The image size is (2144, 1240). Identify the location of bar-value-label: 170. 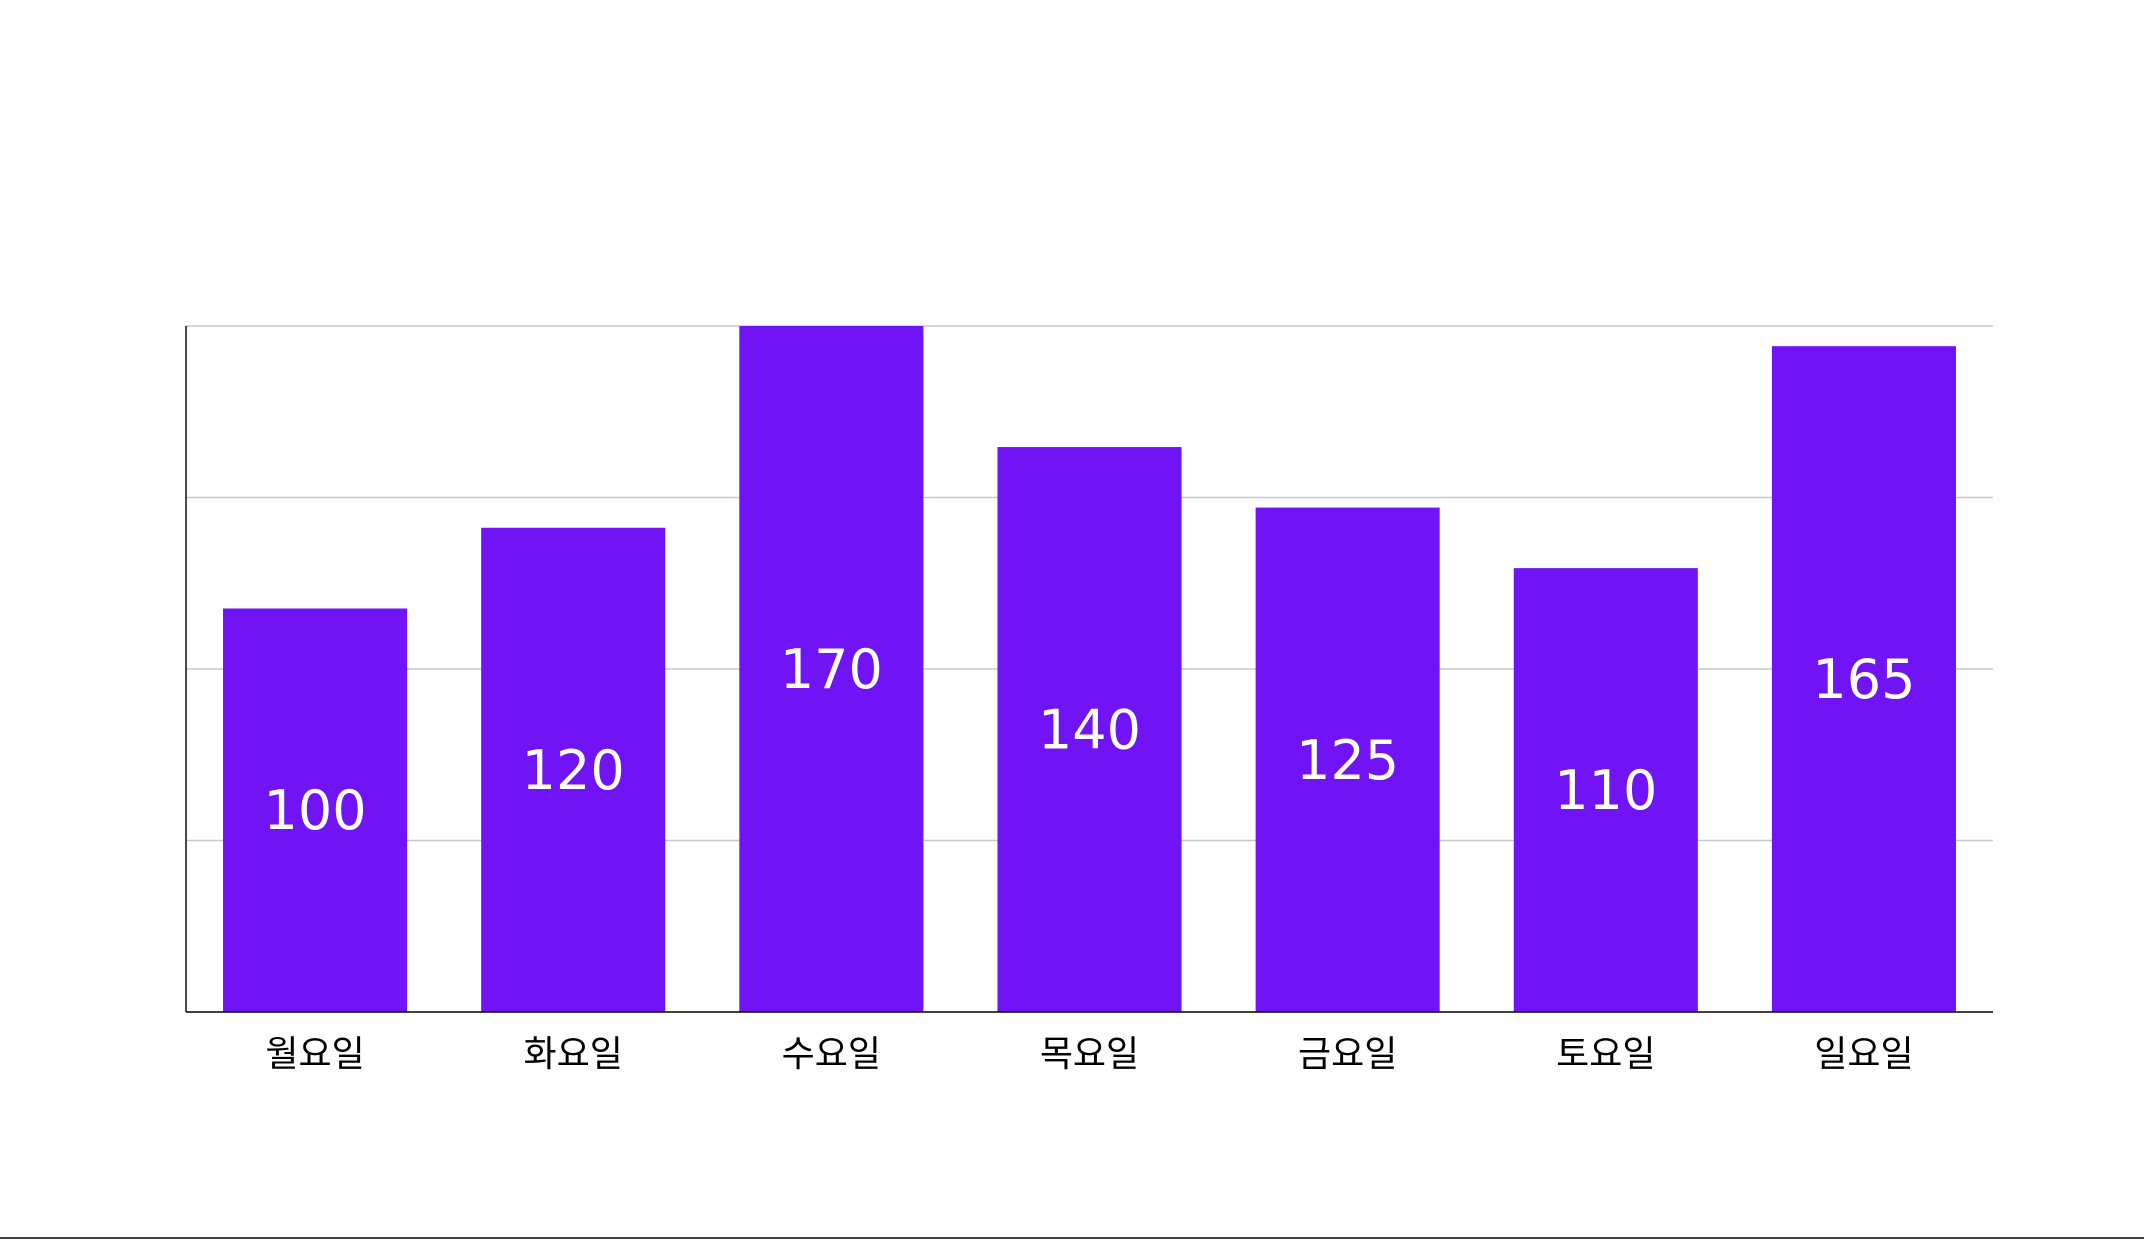
(831, 669).